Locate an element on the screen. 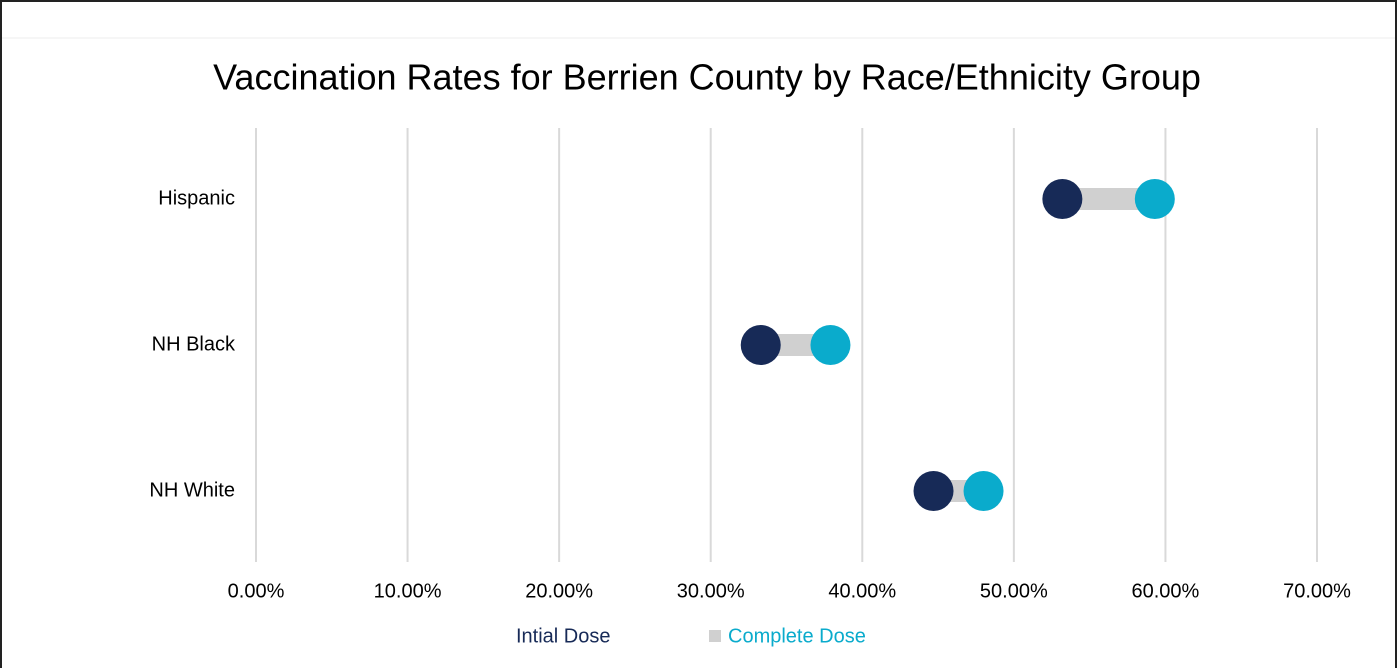 The width and height of the screenshot is (1397, 668). x-tick-label: 20.00% is located at coordinates (559, 591).